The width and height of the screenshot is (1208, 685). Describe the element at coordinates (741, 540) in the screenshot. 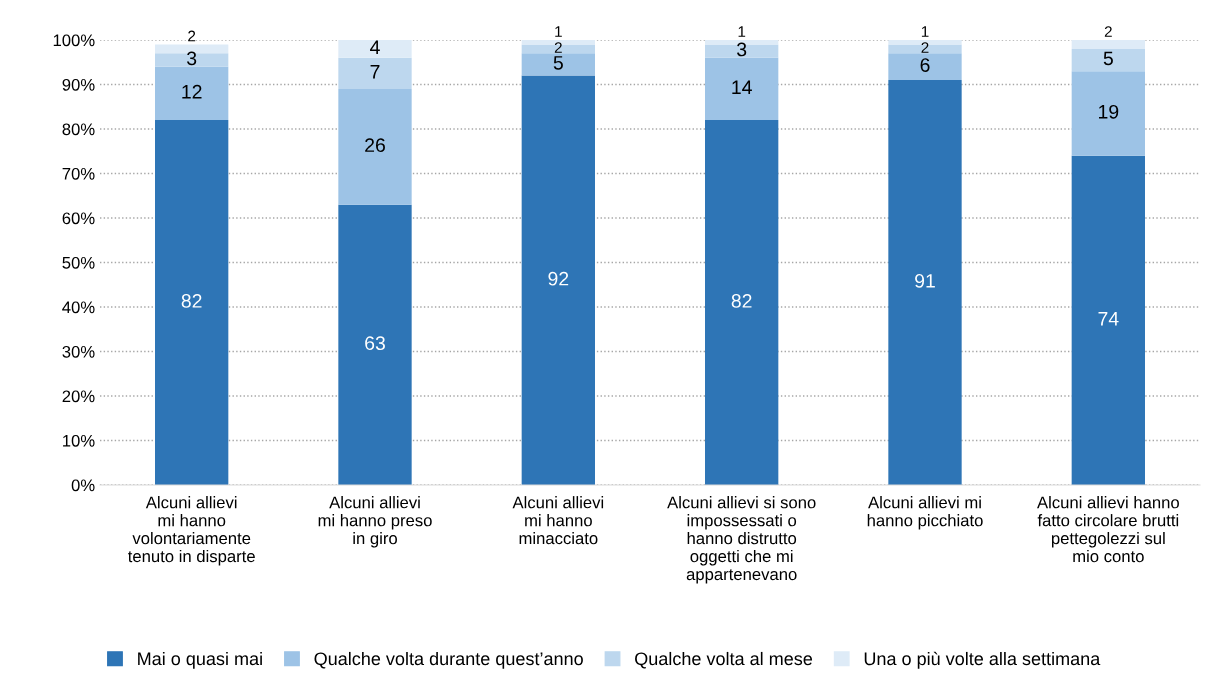

I see `x-tick-label: Alcuni allievi si sono impossessati o hanno distrutto oggetti che mi appartenevano` at that location.